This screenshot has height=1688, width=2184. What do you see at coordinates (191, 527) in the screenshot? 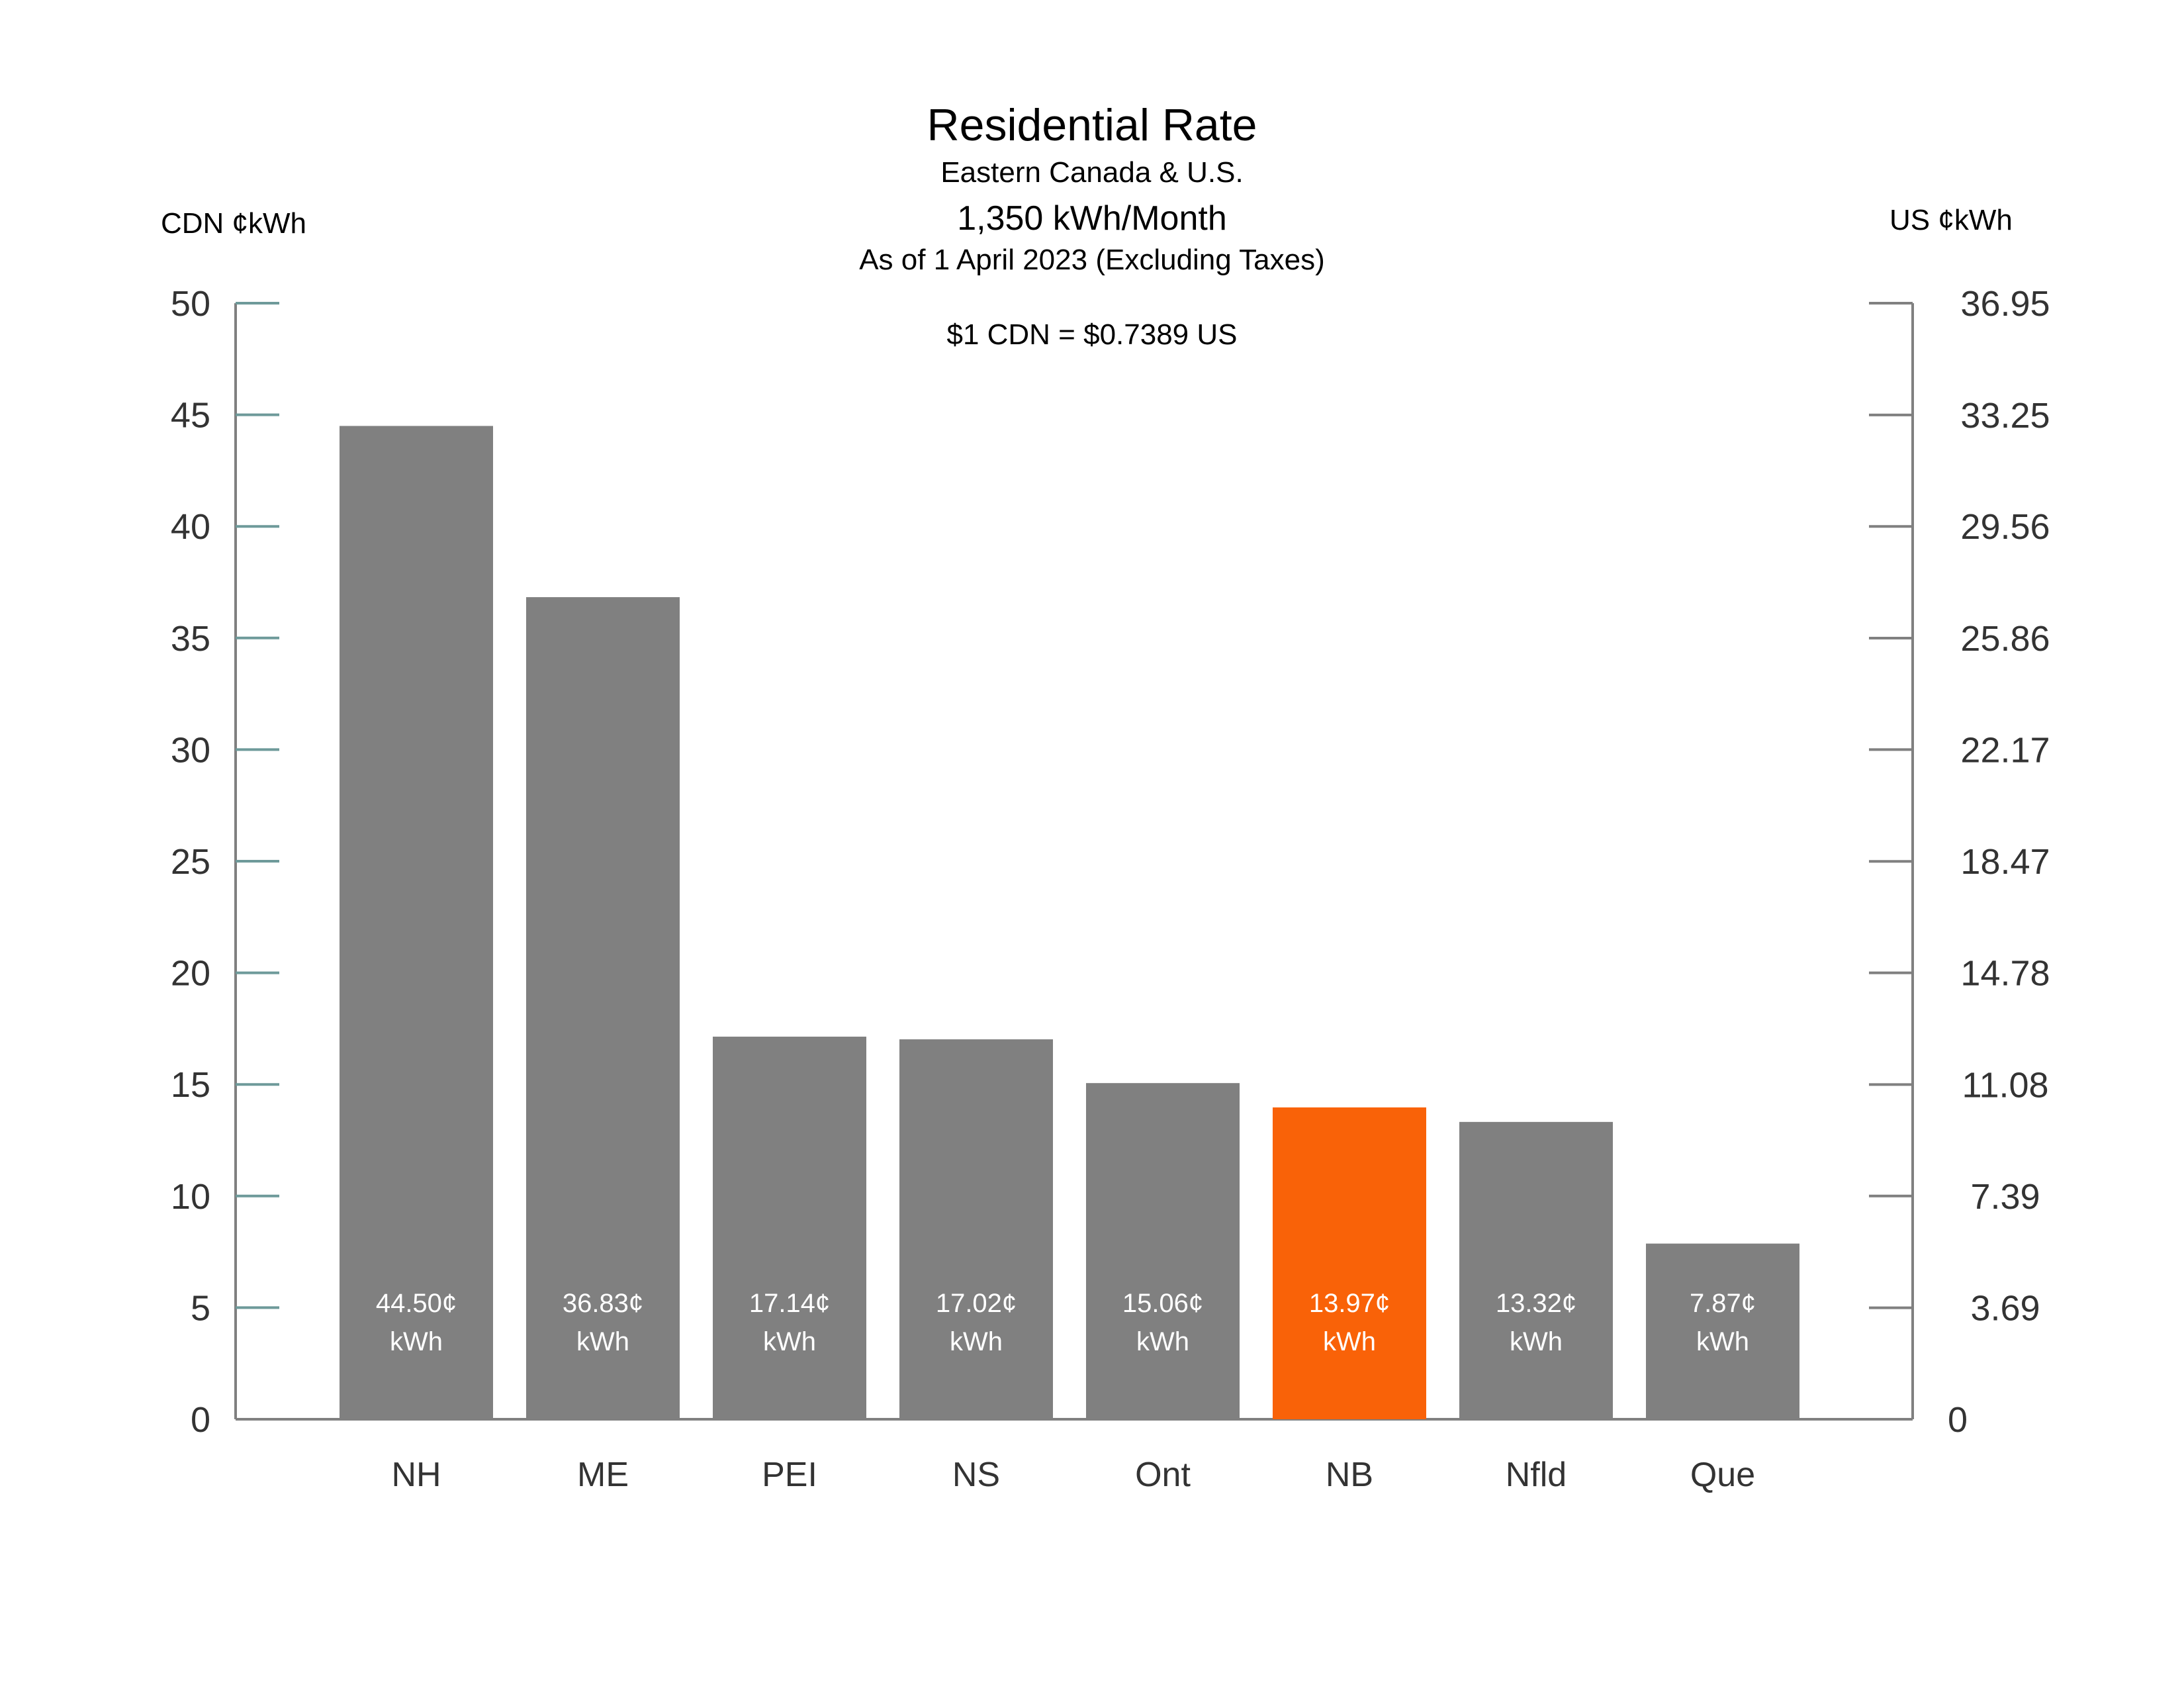
I see `left-tick-label: 40` at bounding box center [191, 527].